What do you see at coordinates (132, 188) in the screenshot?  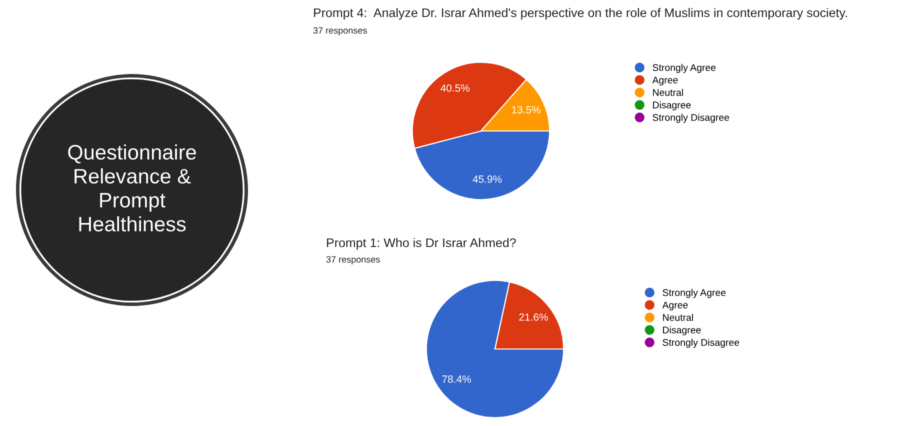 I see `text: Questionnaire Relevance & Prompt Healthiness` at bounding box center [132, 188].